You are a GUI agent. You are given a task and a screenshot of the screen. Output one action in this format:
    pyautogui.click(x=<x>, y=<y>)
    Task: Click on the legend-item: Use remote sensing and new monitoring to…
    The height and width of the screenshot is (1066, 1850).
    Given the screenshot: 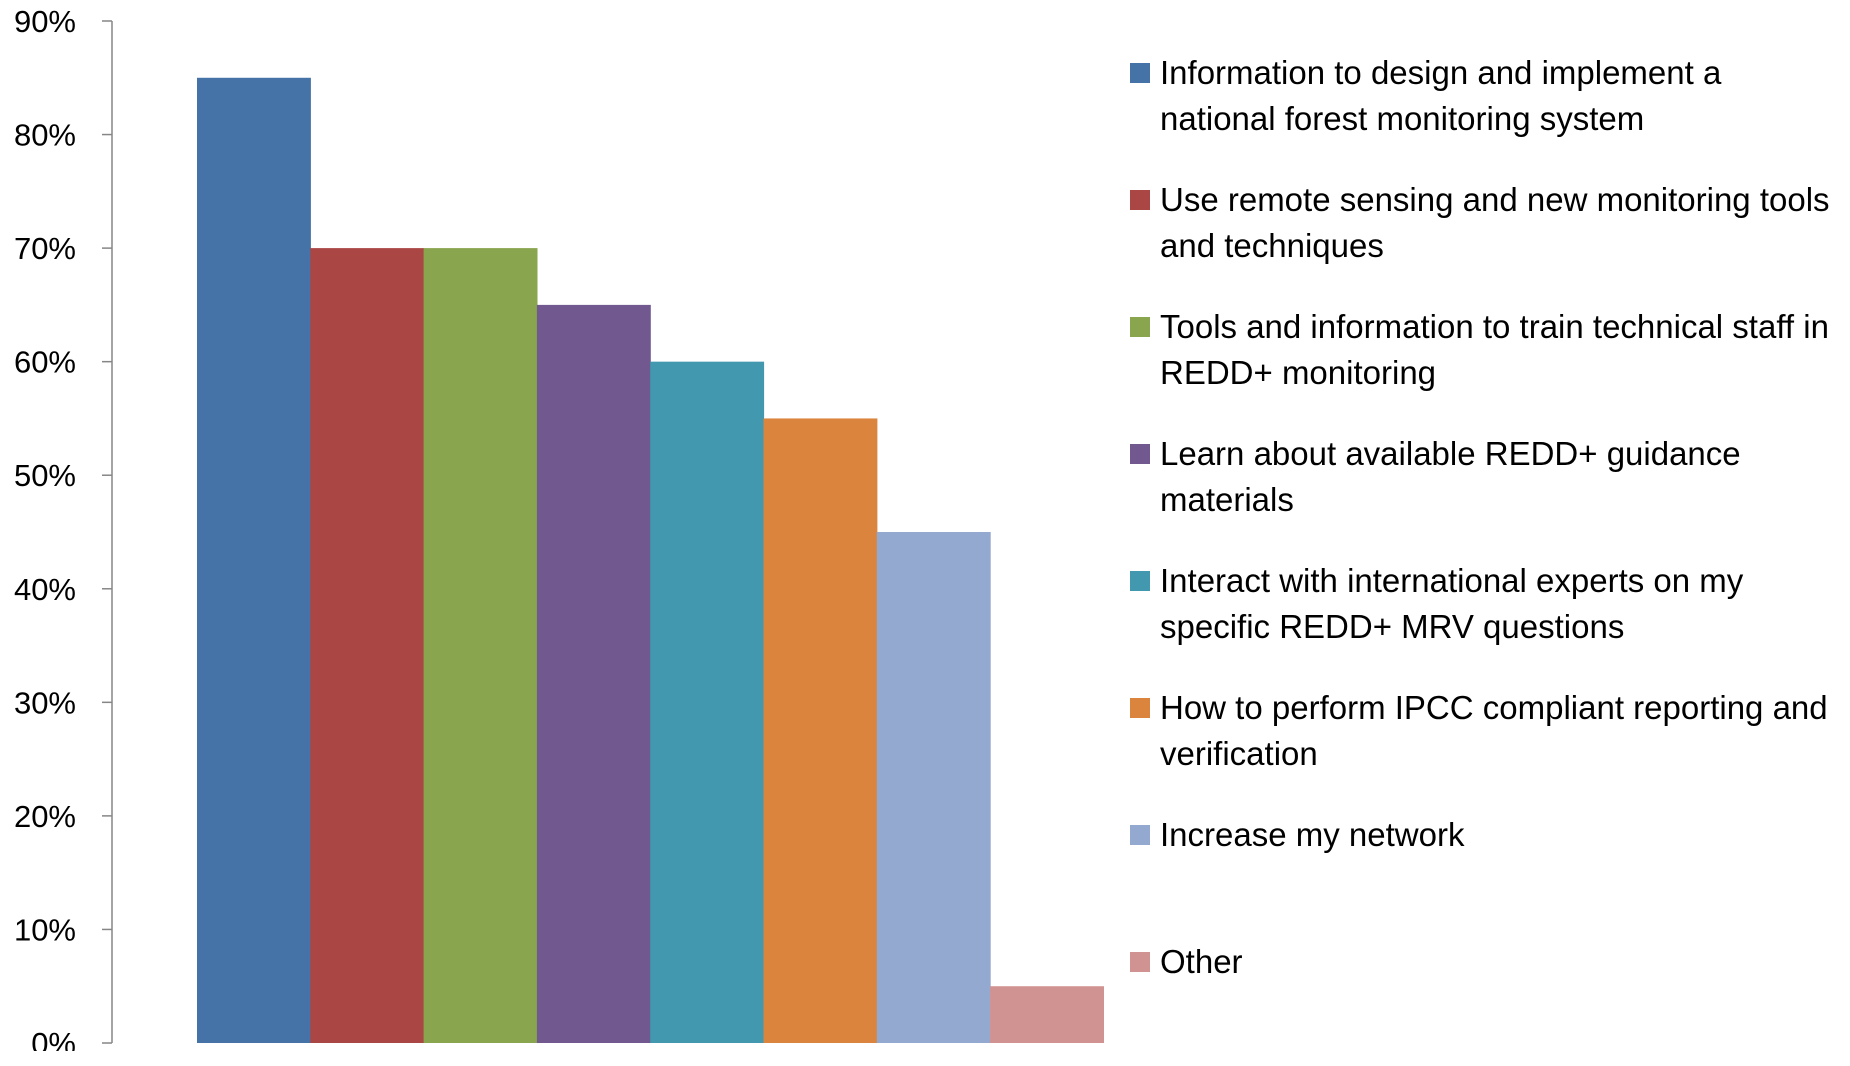 What is the action you would take?
    pyautogui.click(x=1485, y=240)
    